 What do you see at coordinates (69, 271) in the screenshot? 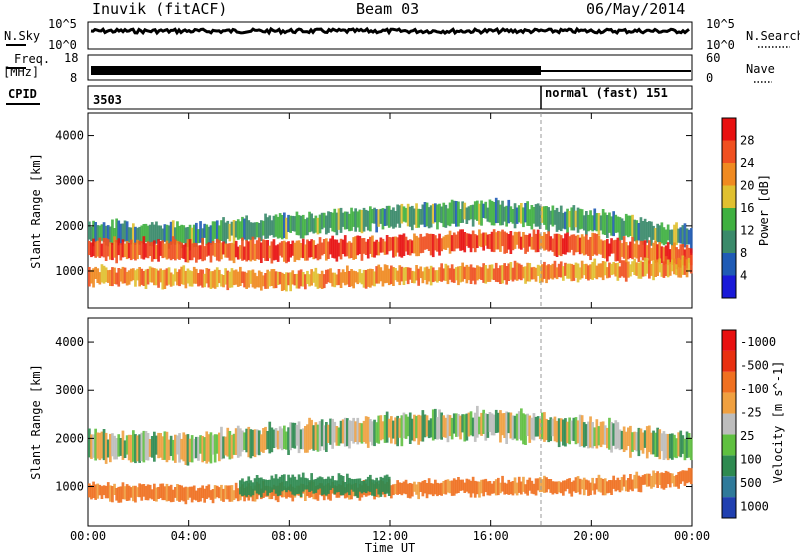
I see `y-tick-label: 1000` at bounding box center [69, 271].